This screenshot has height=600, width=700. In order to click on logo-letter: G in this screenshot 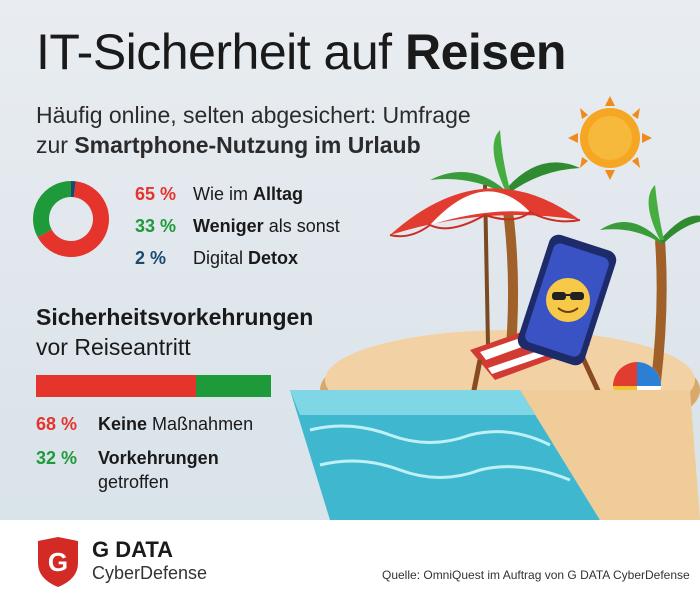, I will do `click(58, 562)`.